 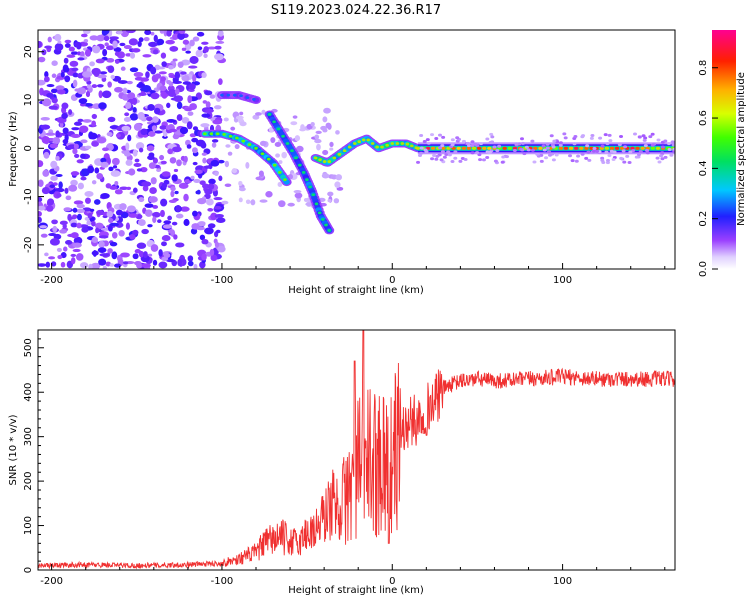 I want to click on figure-title: S119.2023.024.22.36.R17, so click(x=356, y=10).